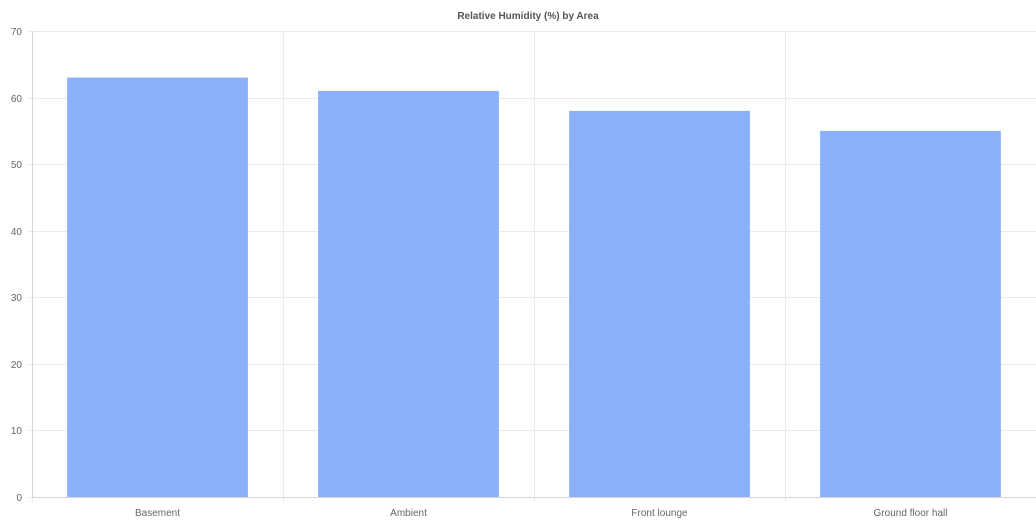 This screenshot has height=521, width=1036. Describe the element at coordinates (17, 32) in the screenshot. I see `y-tick-label: 70` at that location.